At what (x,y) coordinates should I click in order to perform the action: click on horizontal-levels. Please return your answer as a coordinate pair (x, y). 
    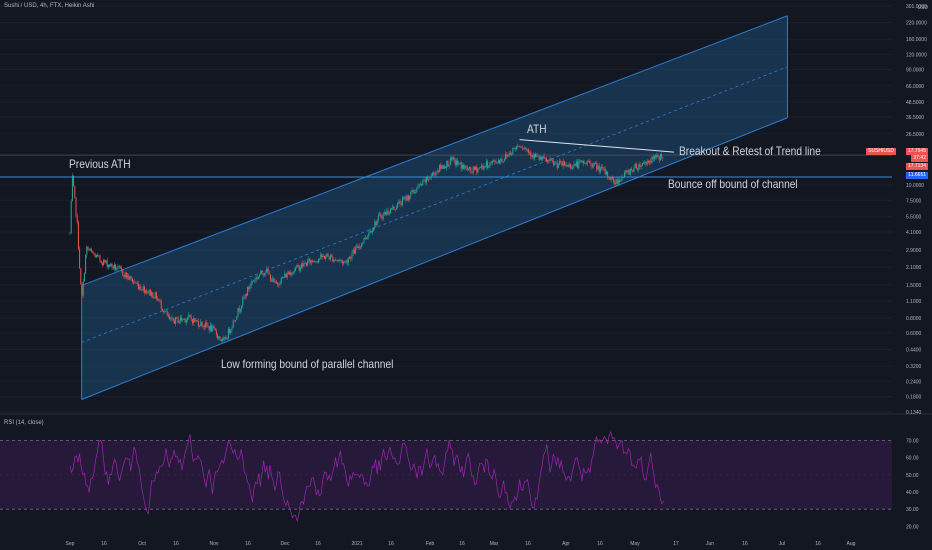
    Looking at the image, I should click on (446, 166).